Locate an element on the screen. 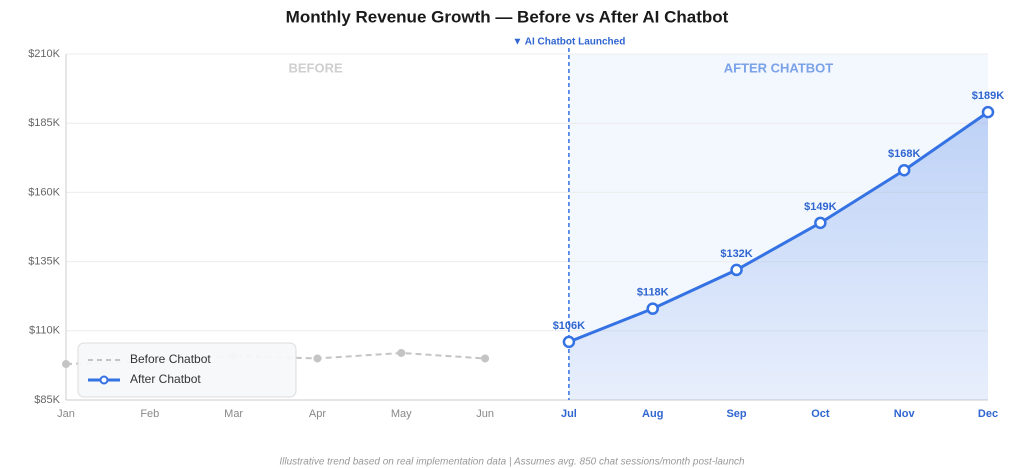 The height and width of the screenshot is (468, 1024). data-label: $149K is located at coordinates (820, 207).